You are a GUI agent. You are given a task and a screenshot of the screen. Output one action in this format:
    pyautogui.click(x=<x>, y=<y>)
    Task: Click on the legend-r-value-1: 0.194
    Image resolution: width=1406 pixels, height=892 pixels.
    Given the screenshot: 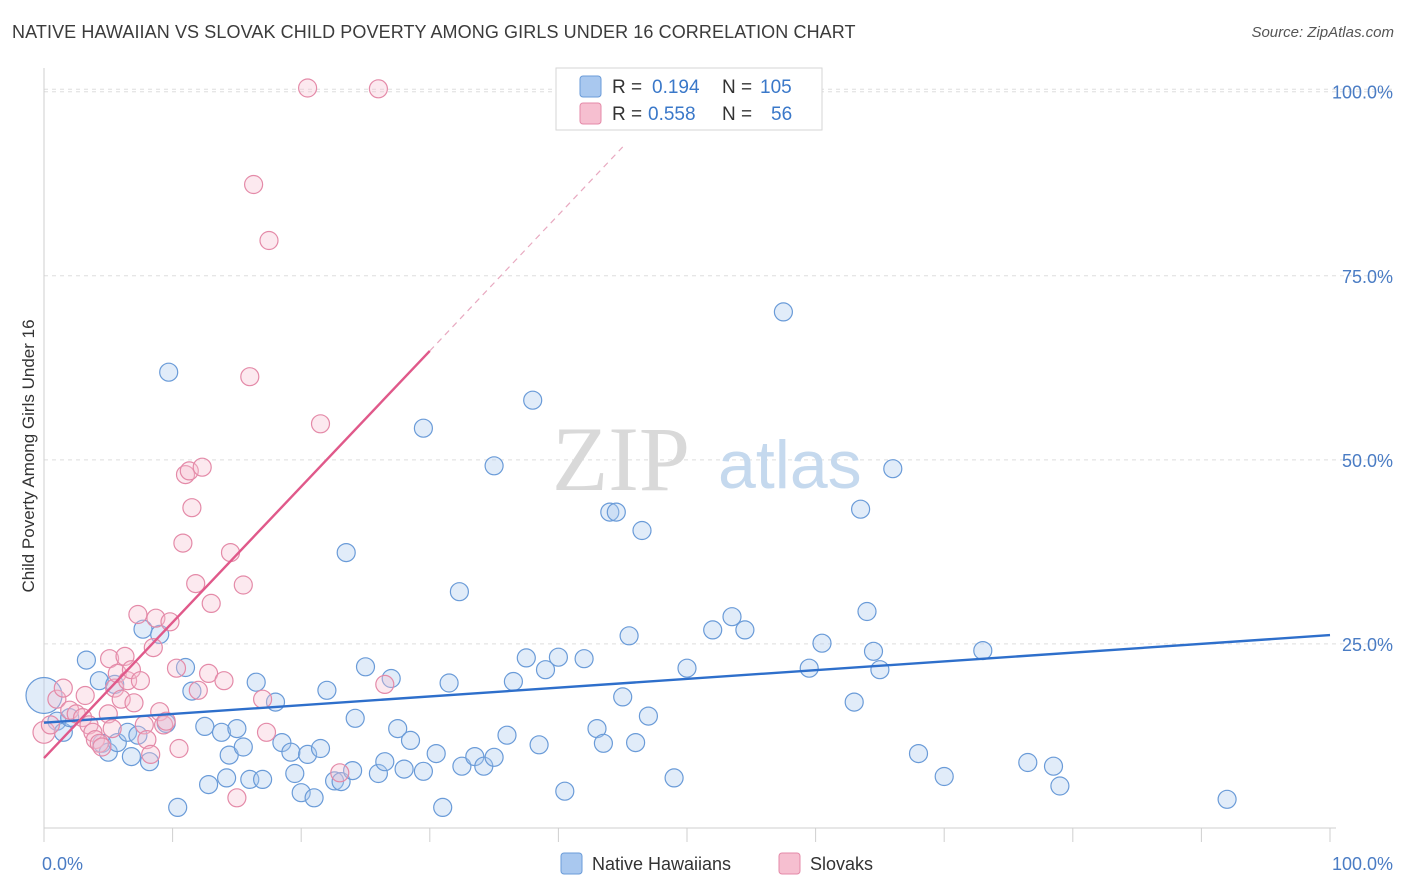 What is the action you would take?
    pyautogui.click(x=676, y=87)
    